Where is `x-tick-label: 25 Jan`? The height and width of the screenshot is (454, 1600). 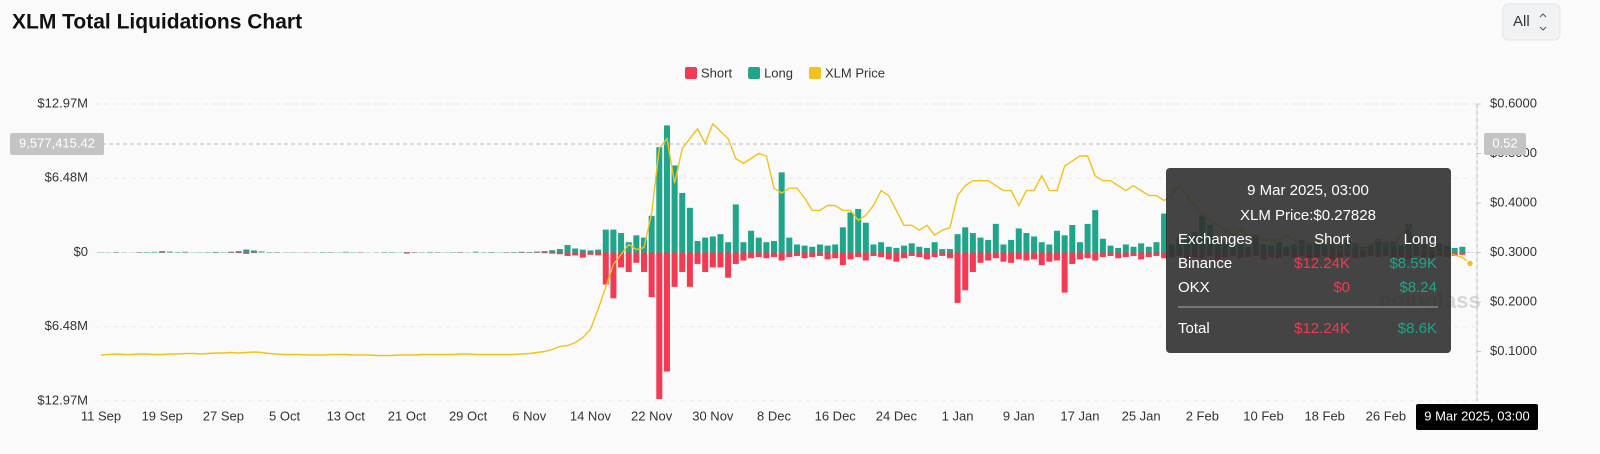
x-tick-label: 25 Jan is located at coordinates (1141, 415).